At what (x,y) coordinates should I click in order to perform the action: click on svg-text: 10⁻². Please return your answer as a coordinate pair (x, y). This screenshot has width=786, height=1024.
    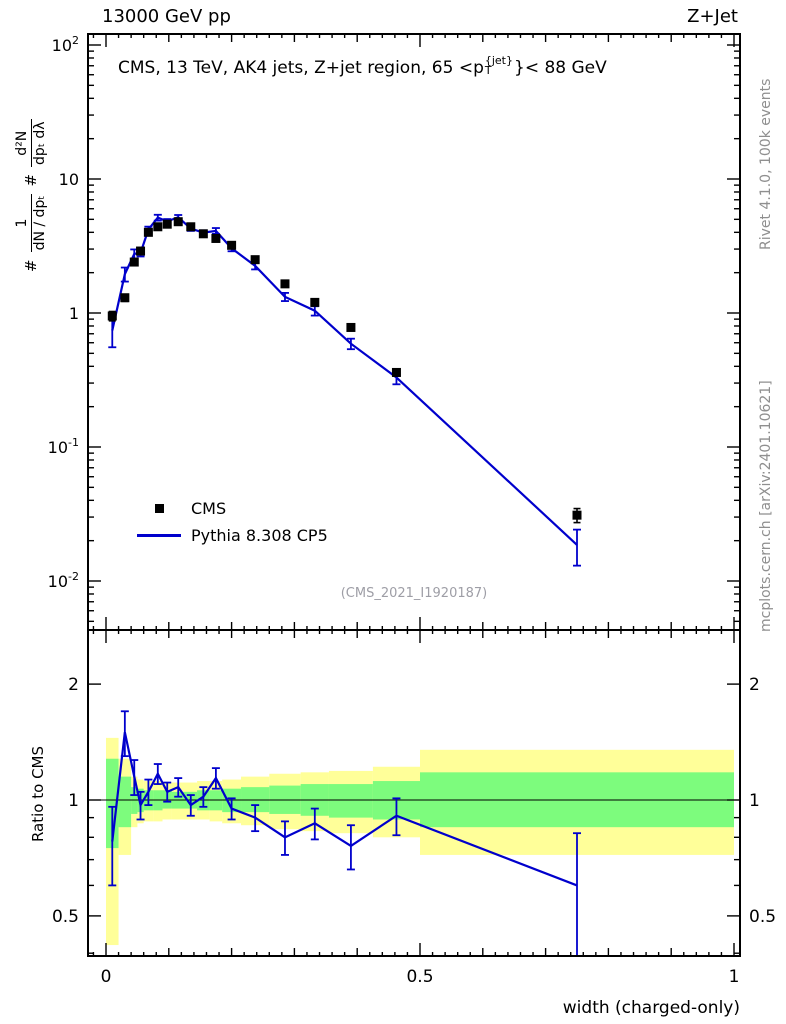
    Looking at the image, I should click on (63, 580).